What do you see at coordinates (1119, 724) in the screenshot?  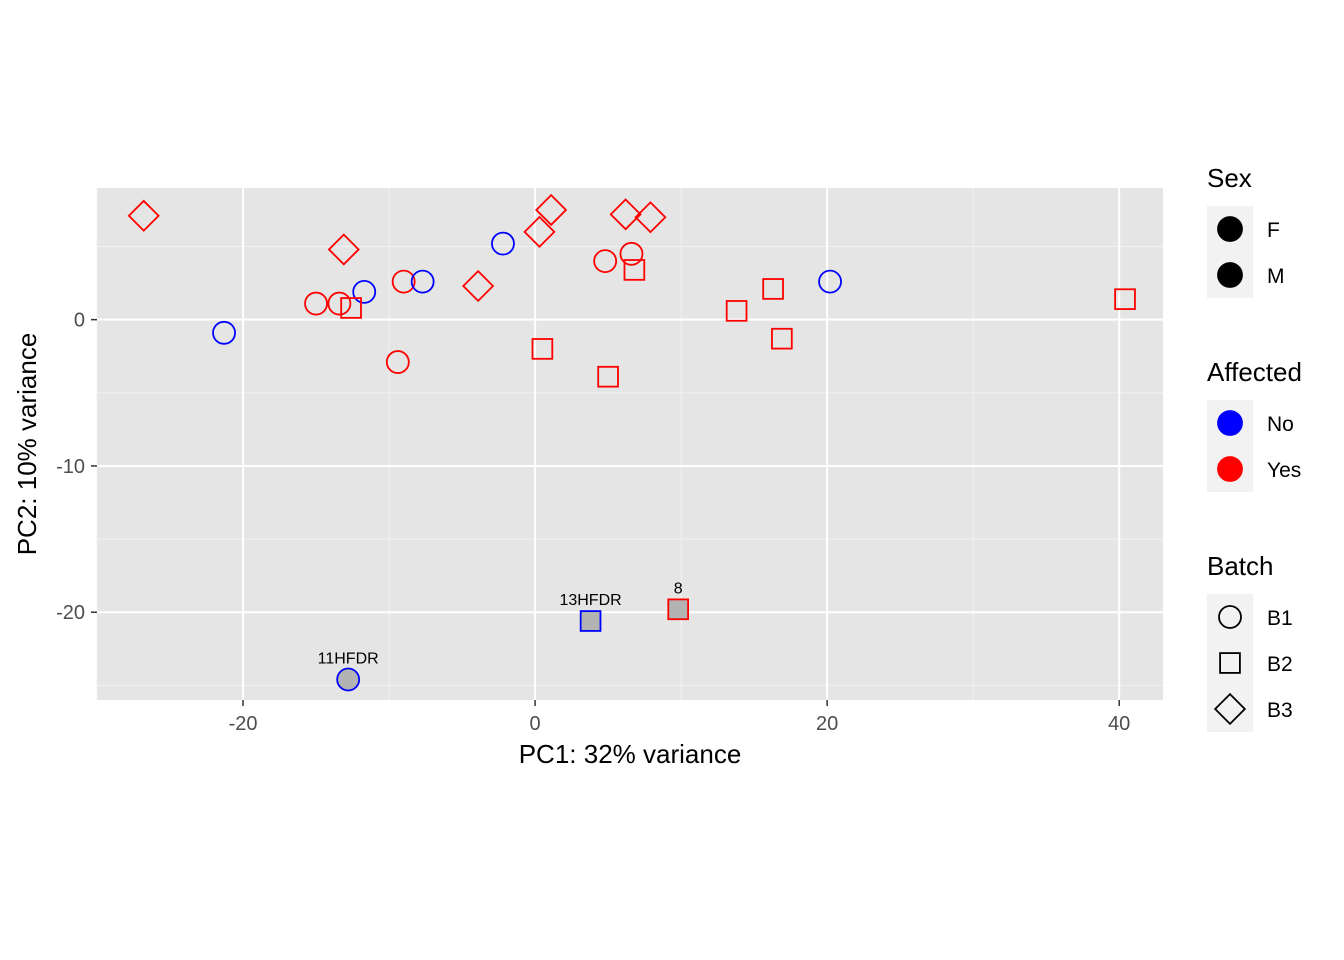 I see `x-tick-label: 40` at bounding box center [1119, 724].